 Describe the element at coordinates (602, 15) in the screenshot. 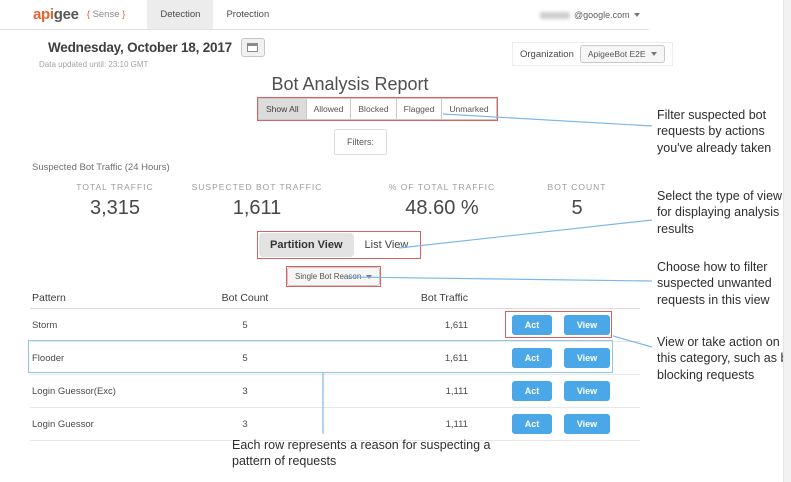

I see `account-email: @google.com` at that location.